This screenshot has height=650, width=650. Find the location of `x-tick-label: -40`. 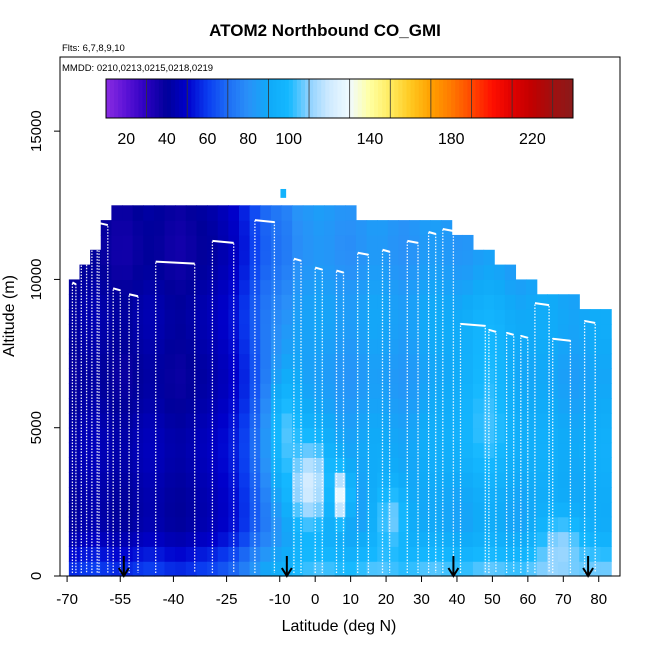

x-tick-label: -40 is located at coordinates (174, 599).